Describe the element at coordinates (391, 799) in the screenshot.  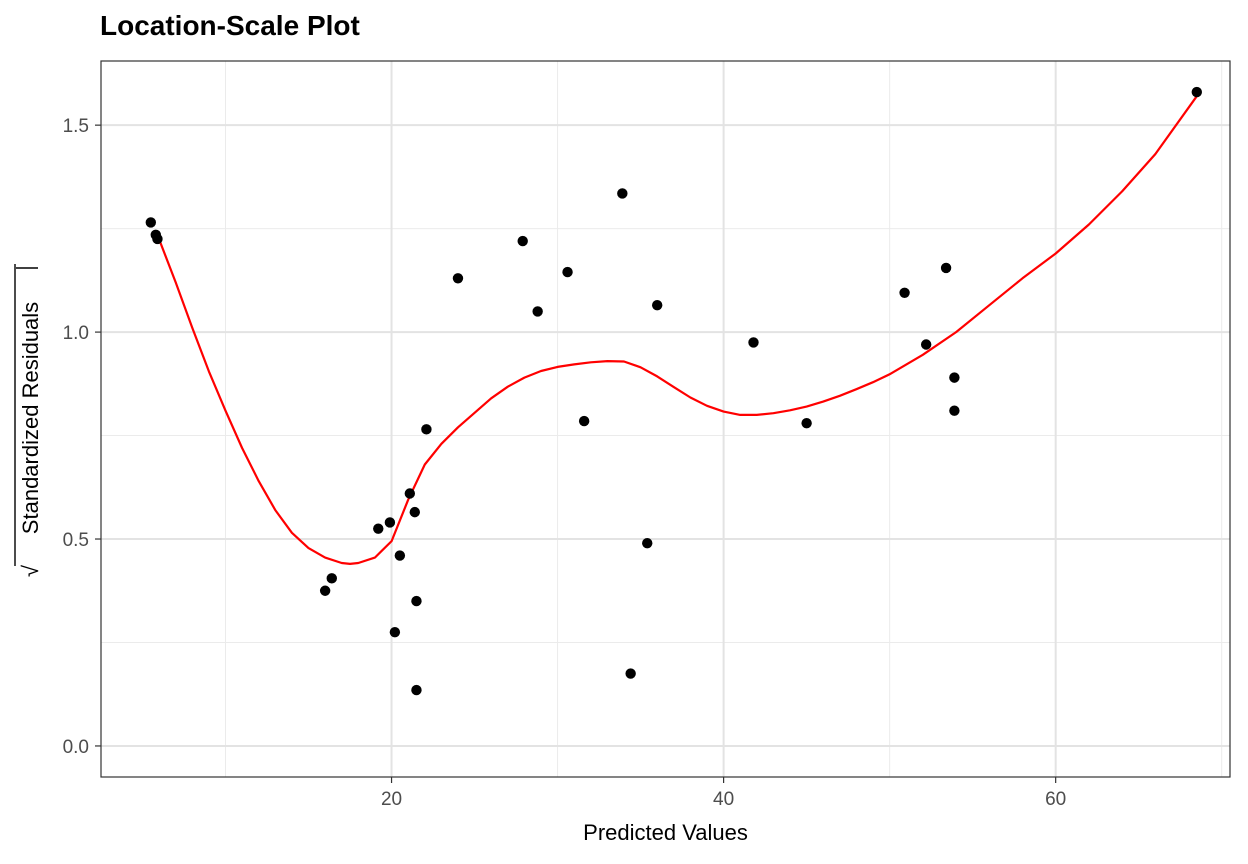
I see `x-tick-label: 20` at that location.